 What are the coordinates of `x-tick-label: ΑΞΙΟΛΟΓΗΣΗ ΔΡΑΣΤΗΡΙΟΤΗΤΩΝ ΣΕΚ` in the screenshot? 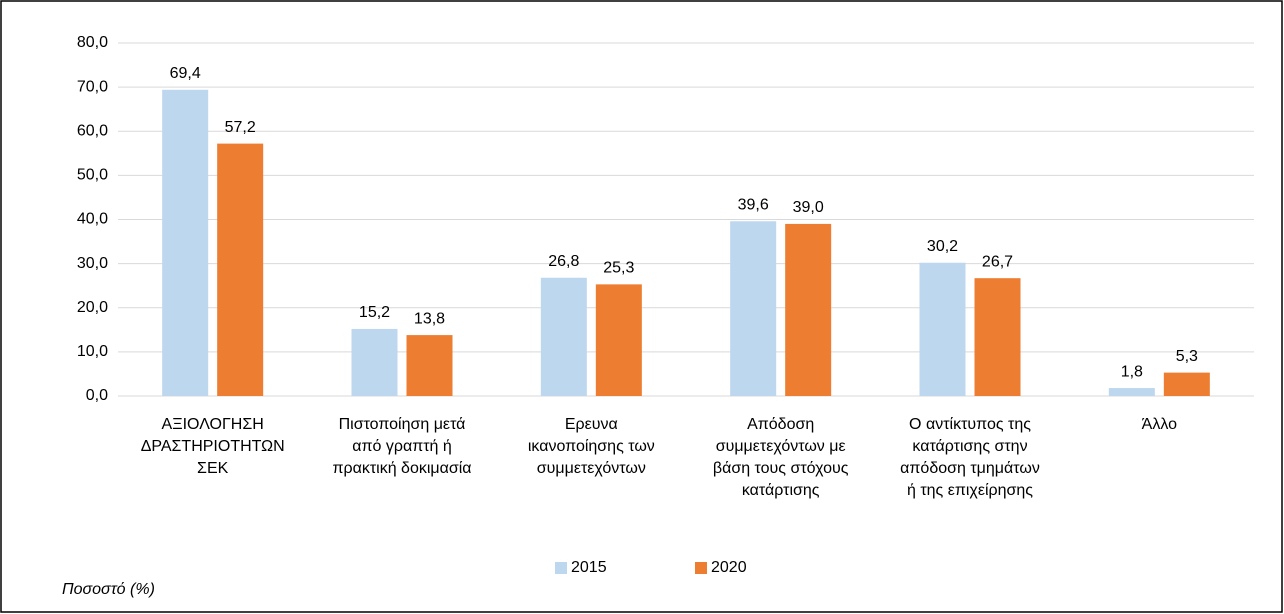 It's located at (213, 446).